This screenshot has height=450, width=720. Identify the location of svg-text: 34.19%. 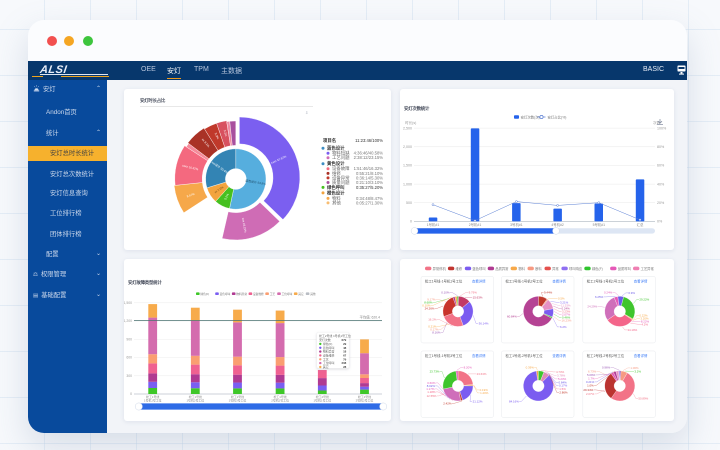
(632, 330).